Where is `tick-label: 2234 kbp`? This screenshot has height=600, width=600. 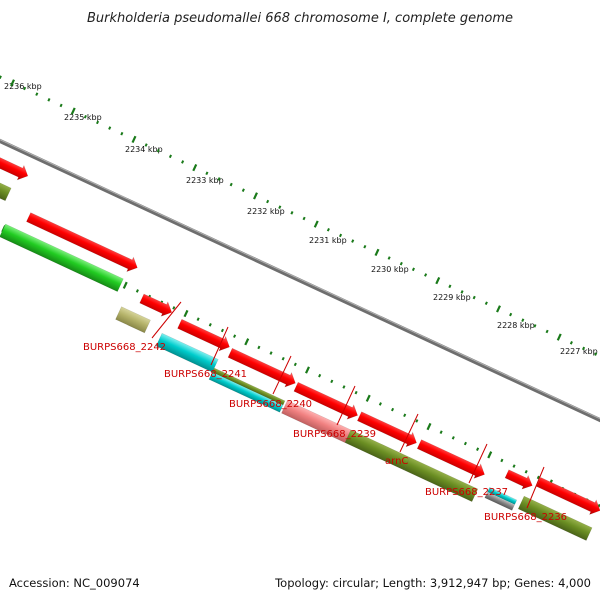
tick-label: 2234 kbp is located at coordinates (144, 149).